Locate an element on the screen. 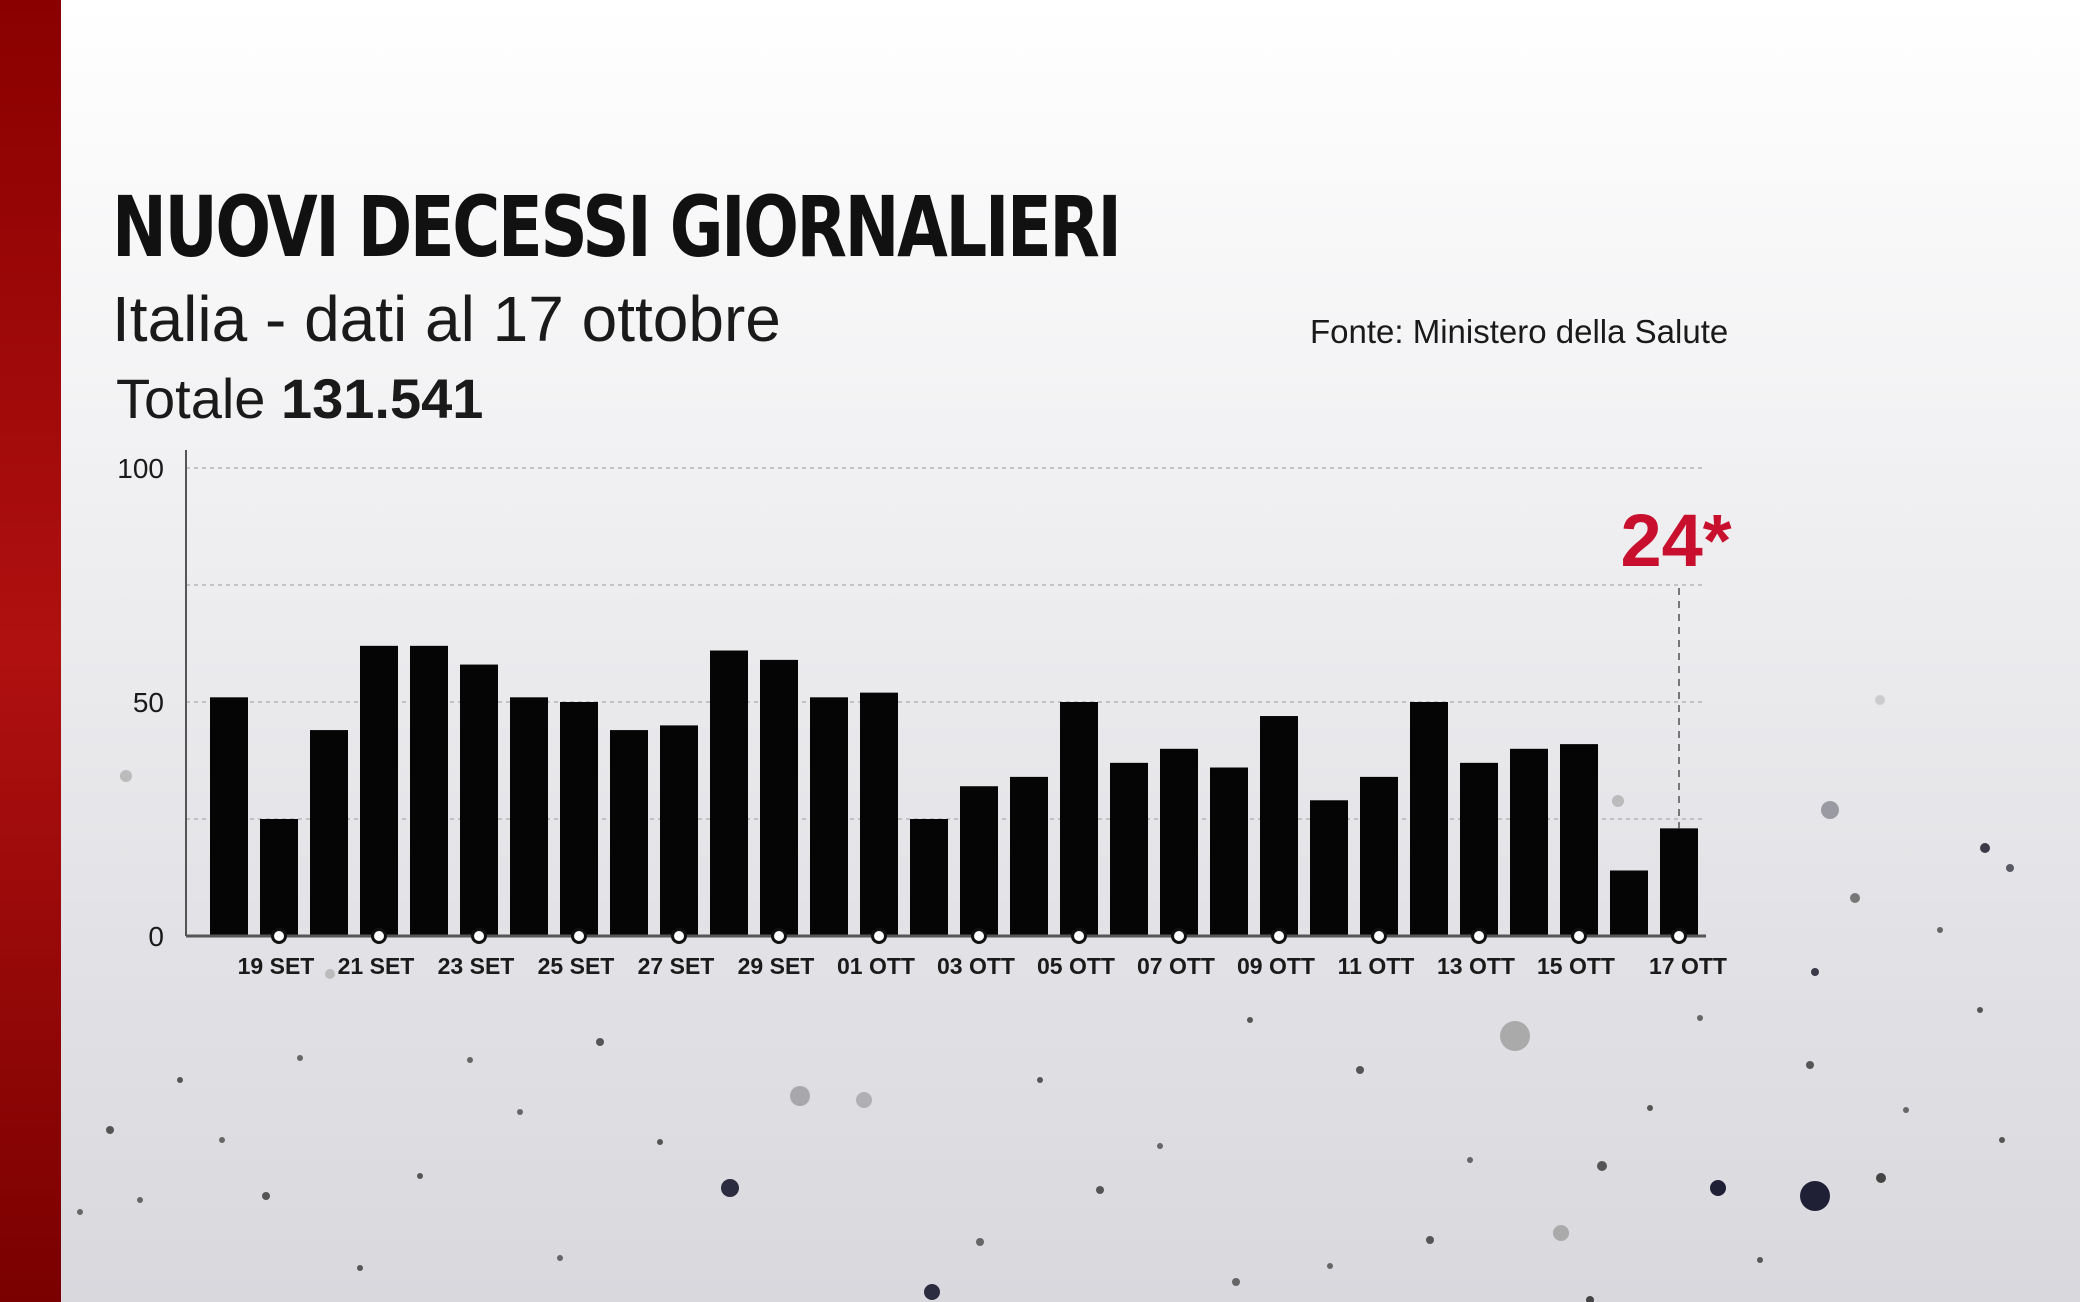  y-tick-label: 50 is located at coordinates (148, 702).